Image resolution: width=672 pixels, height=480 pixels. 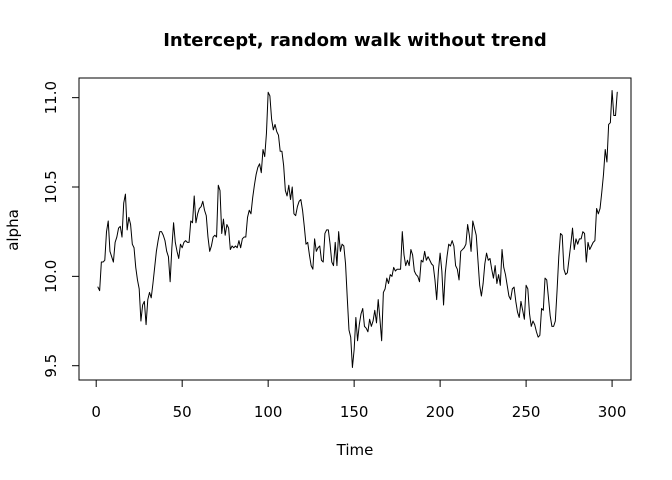 I want to click on y-tick-label: 10.0, so click(x=51, y=276).